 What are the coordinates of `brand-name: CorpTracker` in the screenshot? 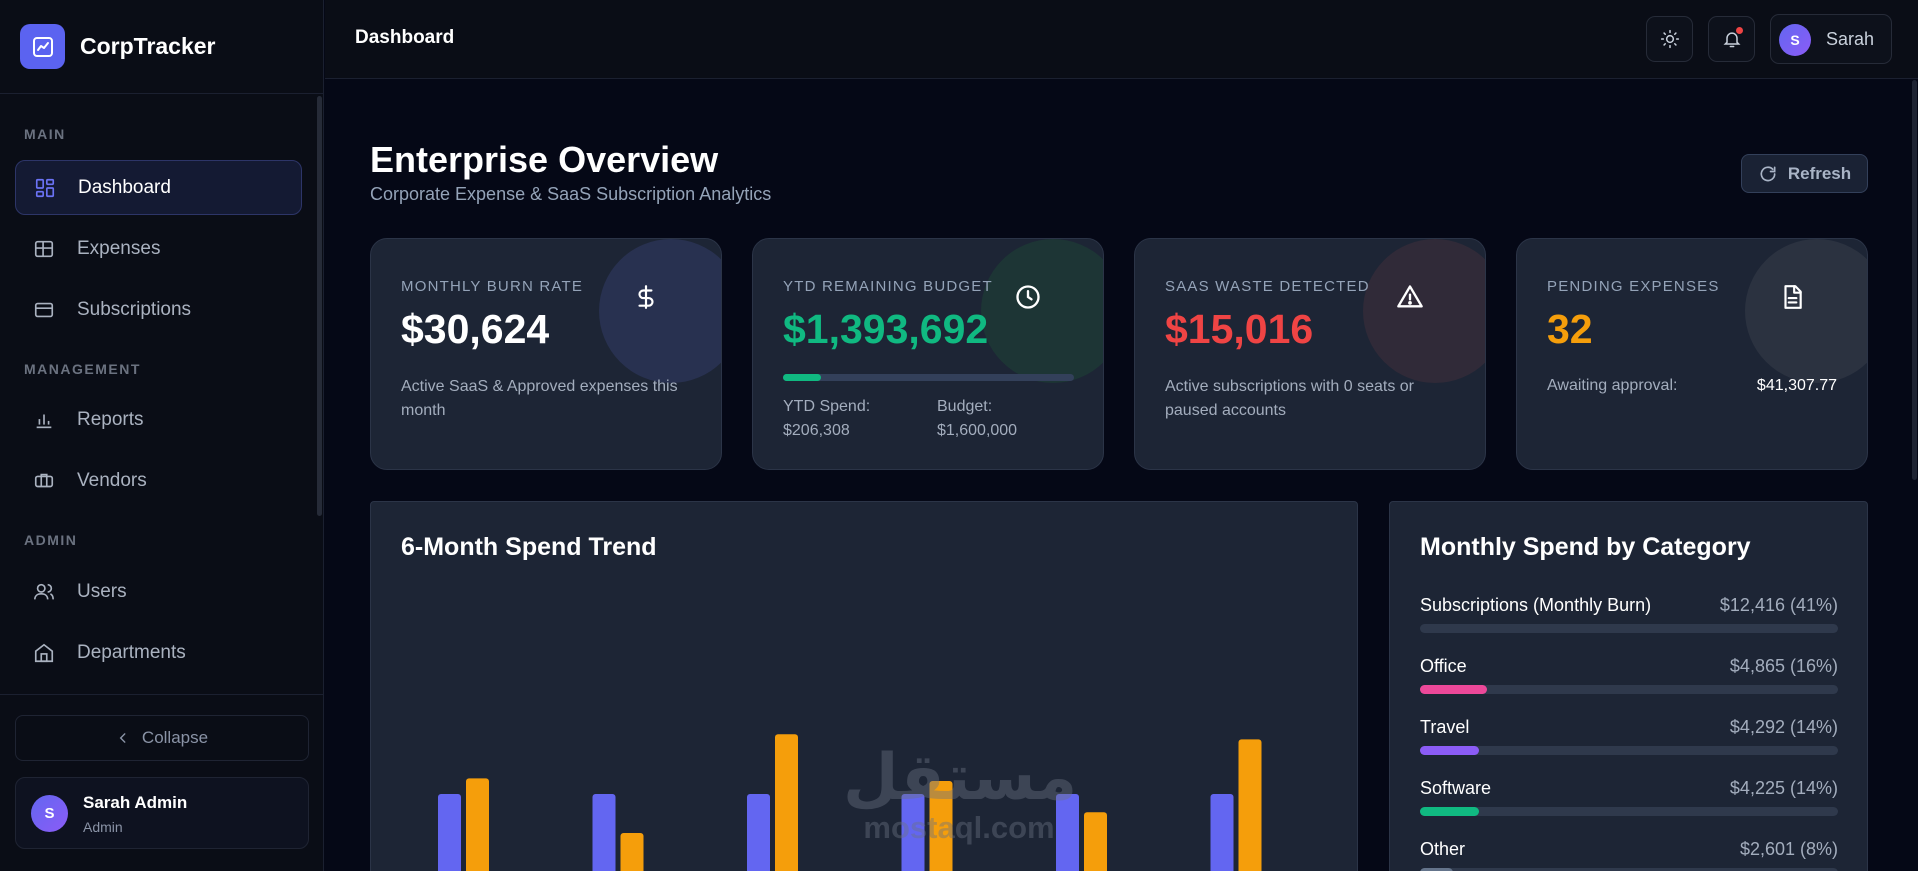 It's located at (148, 46).